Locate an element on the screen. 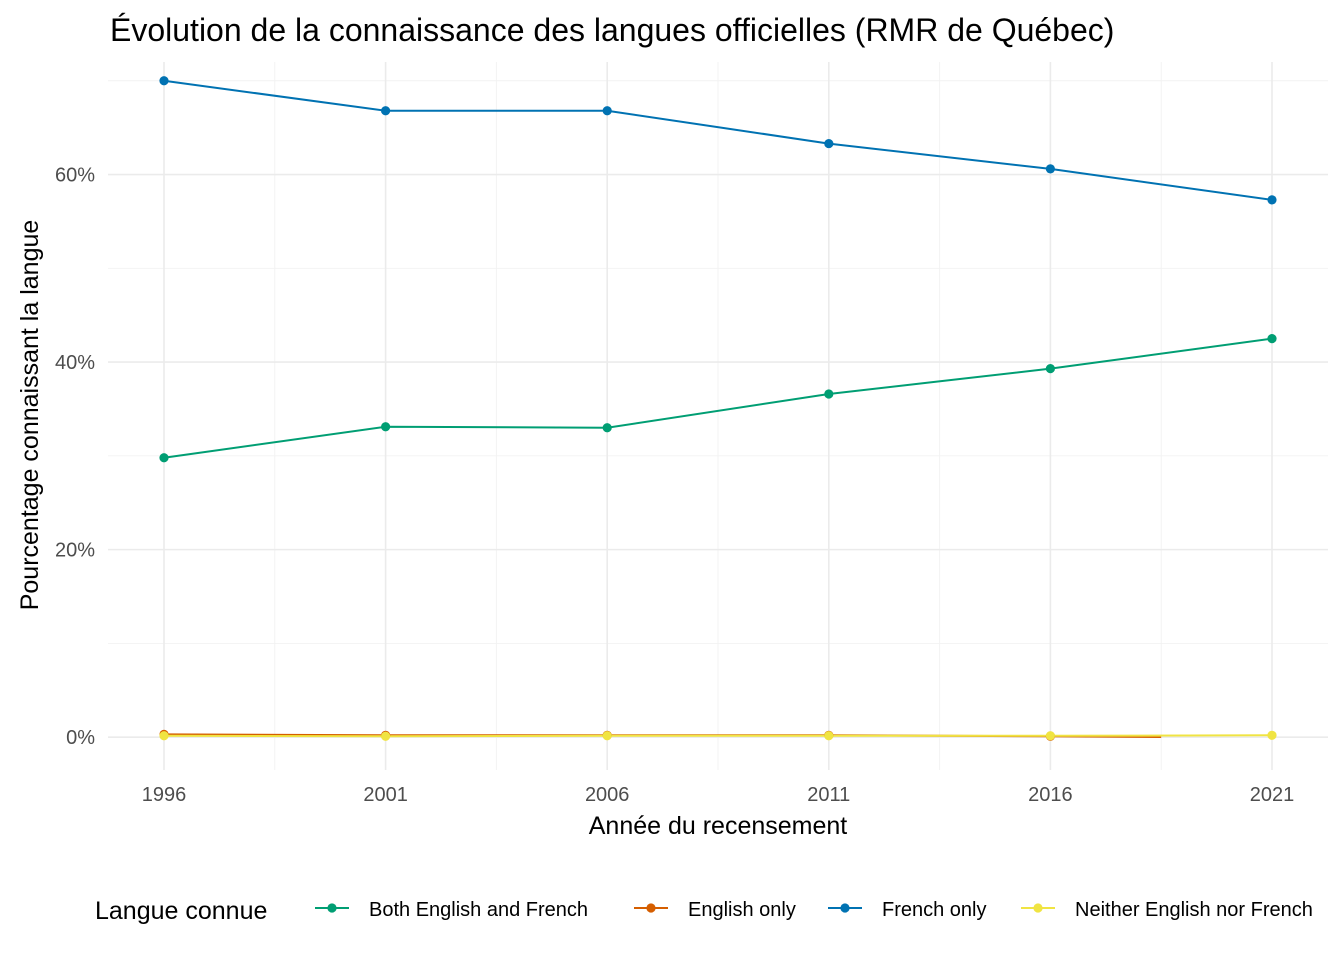  y-tick-label: 0% is located at coordinates (80, 738).